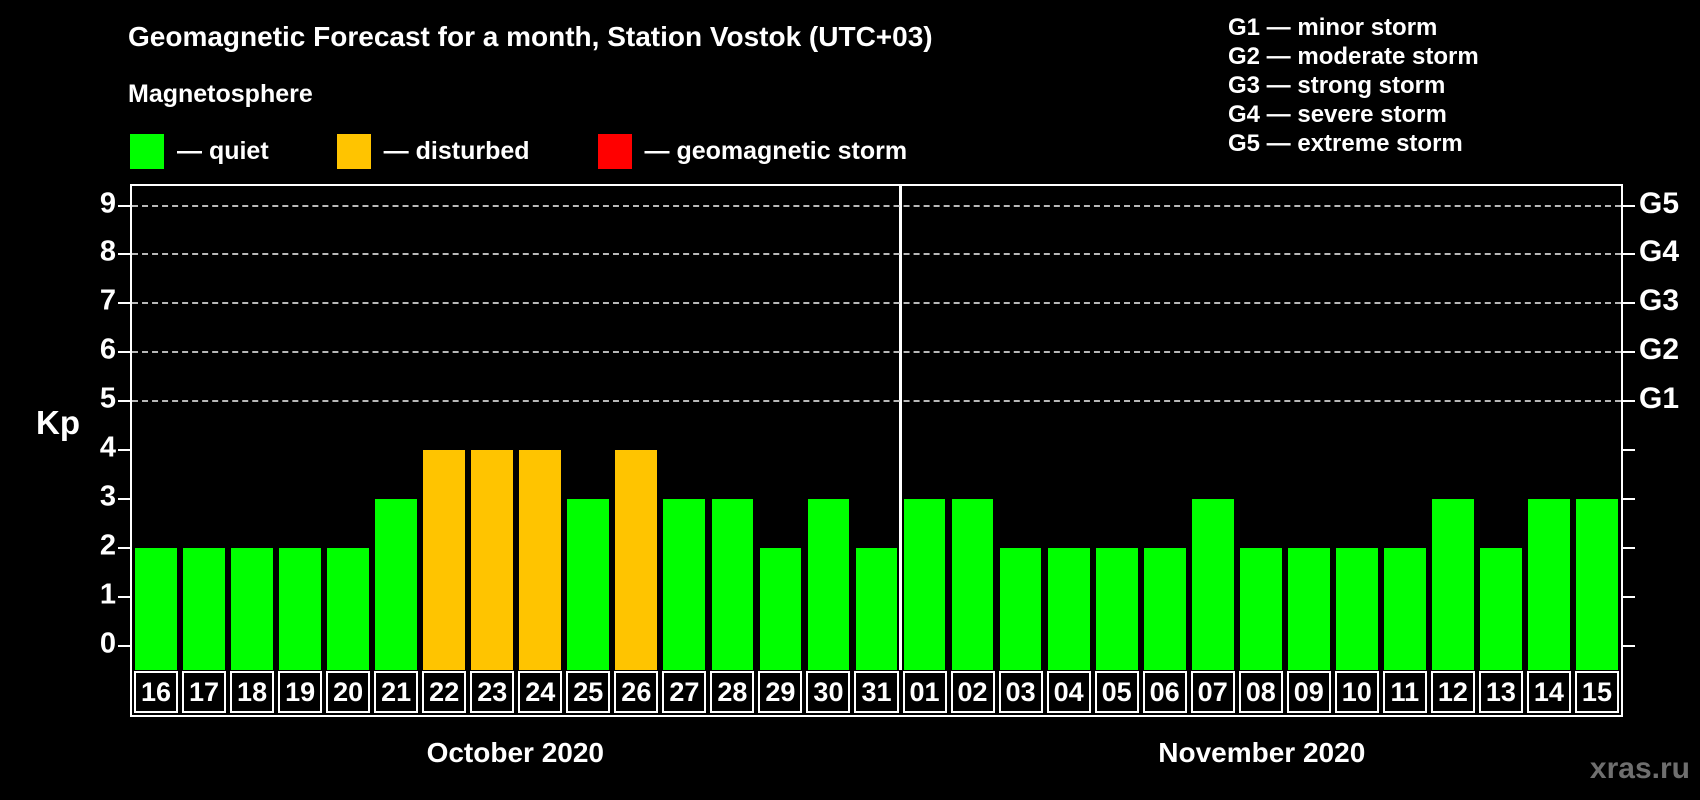  What do you see at coordinates (1596, 692) in the screenshot?
I see `day-label-nov-15: 15` at bounding box center [1596, 692].